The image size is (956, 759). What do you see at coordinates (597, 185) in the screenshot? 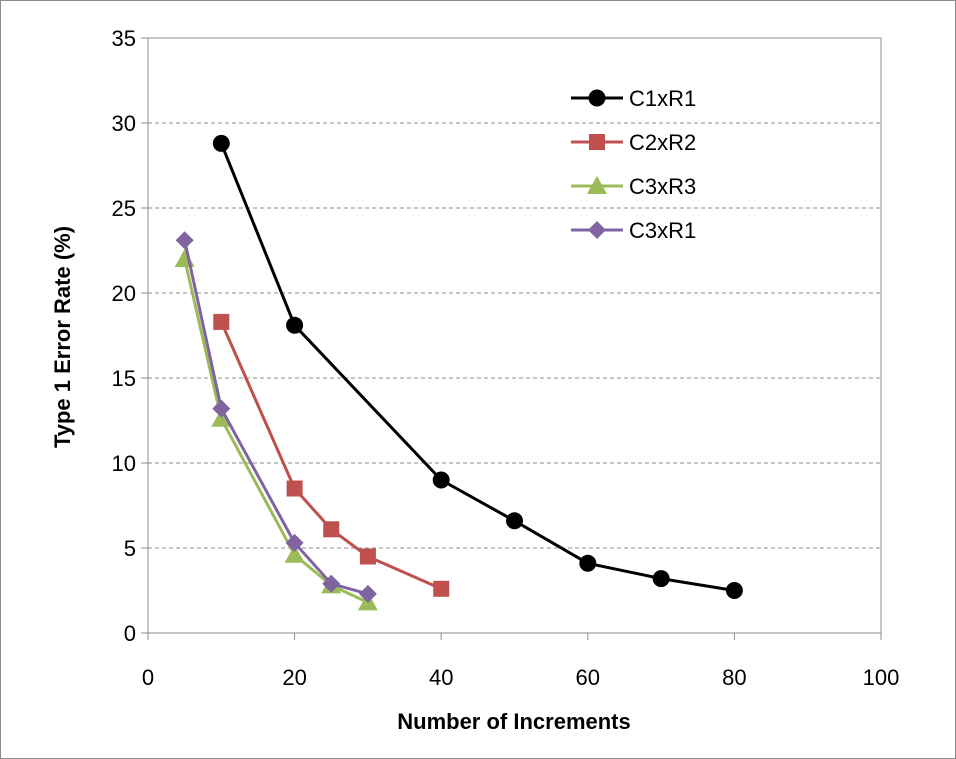
I see `legend-marker-c3xr3` at bounding box center [597, 185].